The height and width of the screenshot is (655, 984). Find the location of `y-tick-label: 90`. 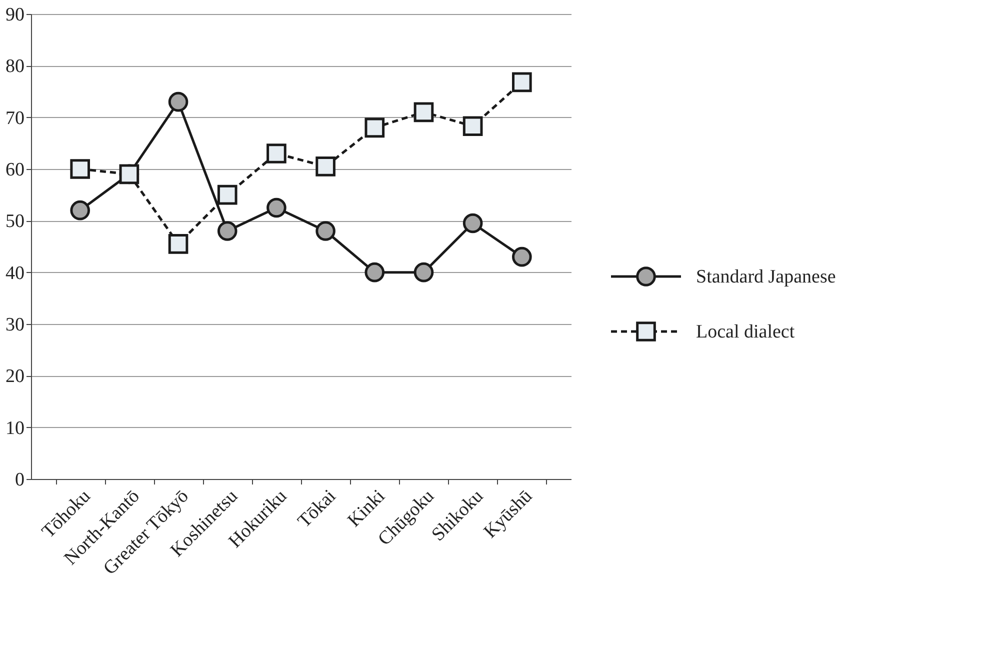

y-tick-label: 90 is located at coordinates (15, 15).